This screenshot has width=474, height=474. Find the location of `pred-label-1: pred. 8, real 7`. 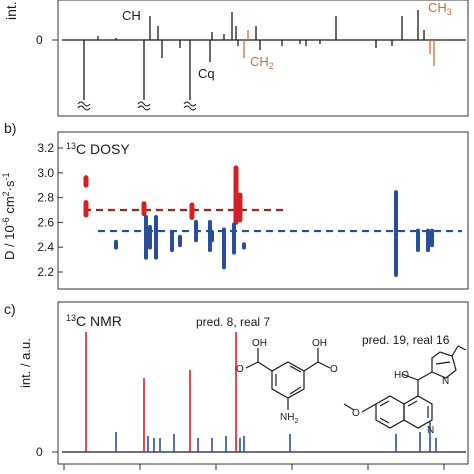

pred-label-1: pred. 8, real 7 is located at coordinates (233, 322).